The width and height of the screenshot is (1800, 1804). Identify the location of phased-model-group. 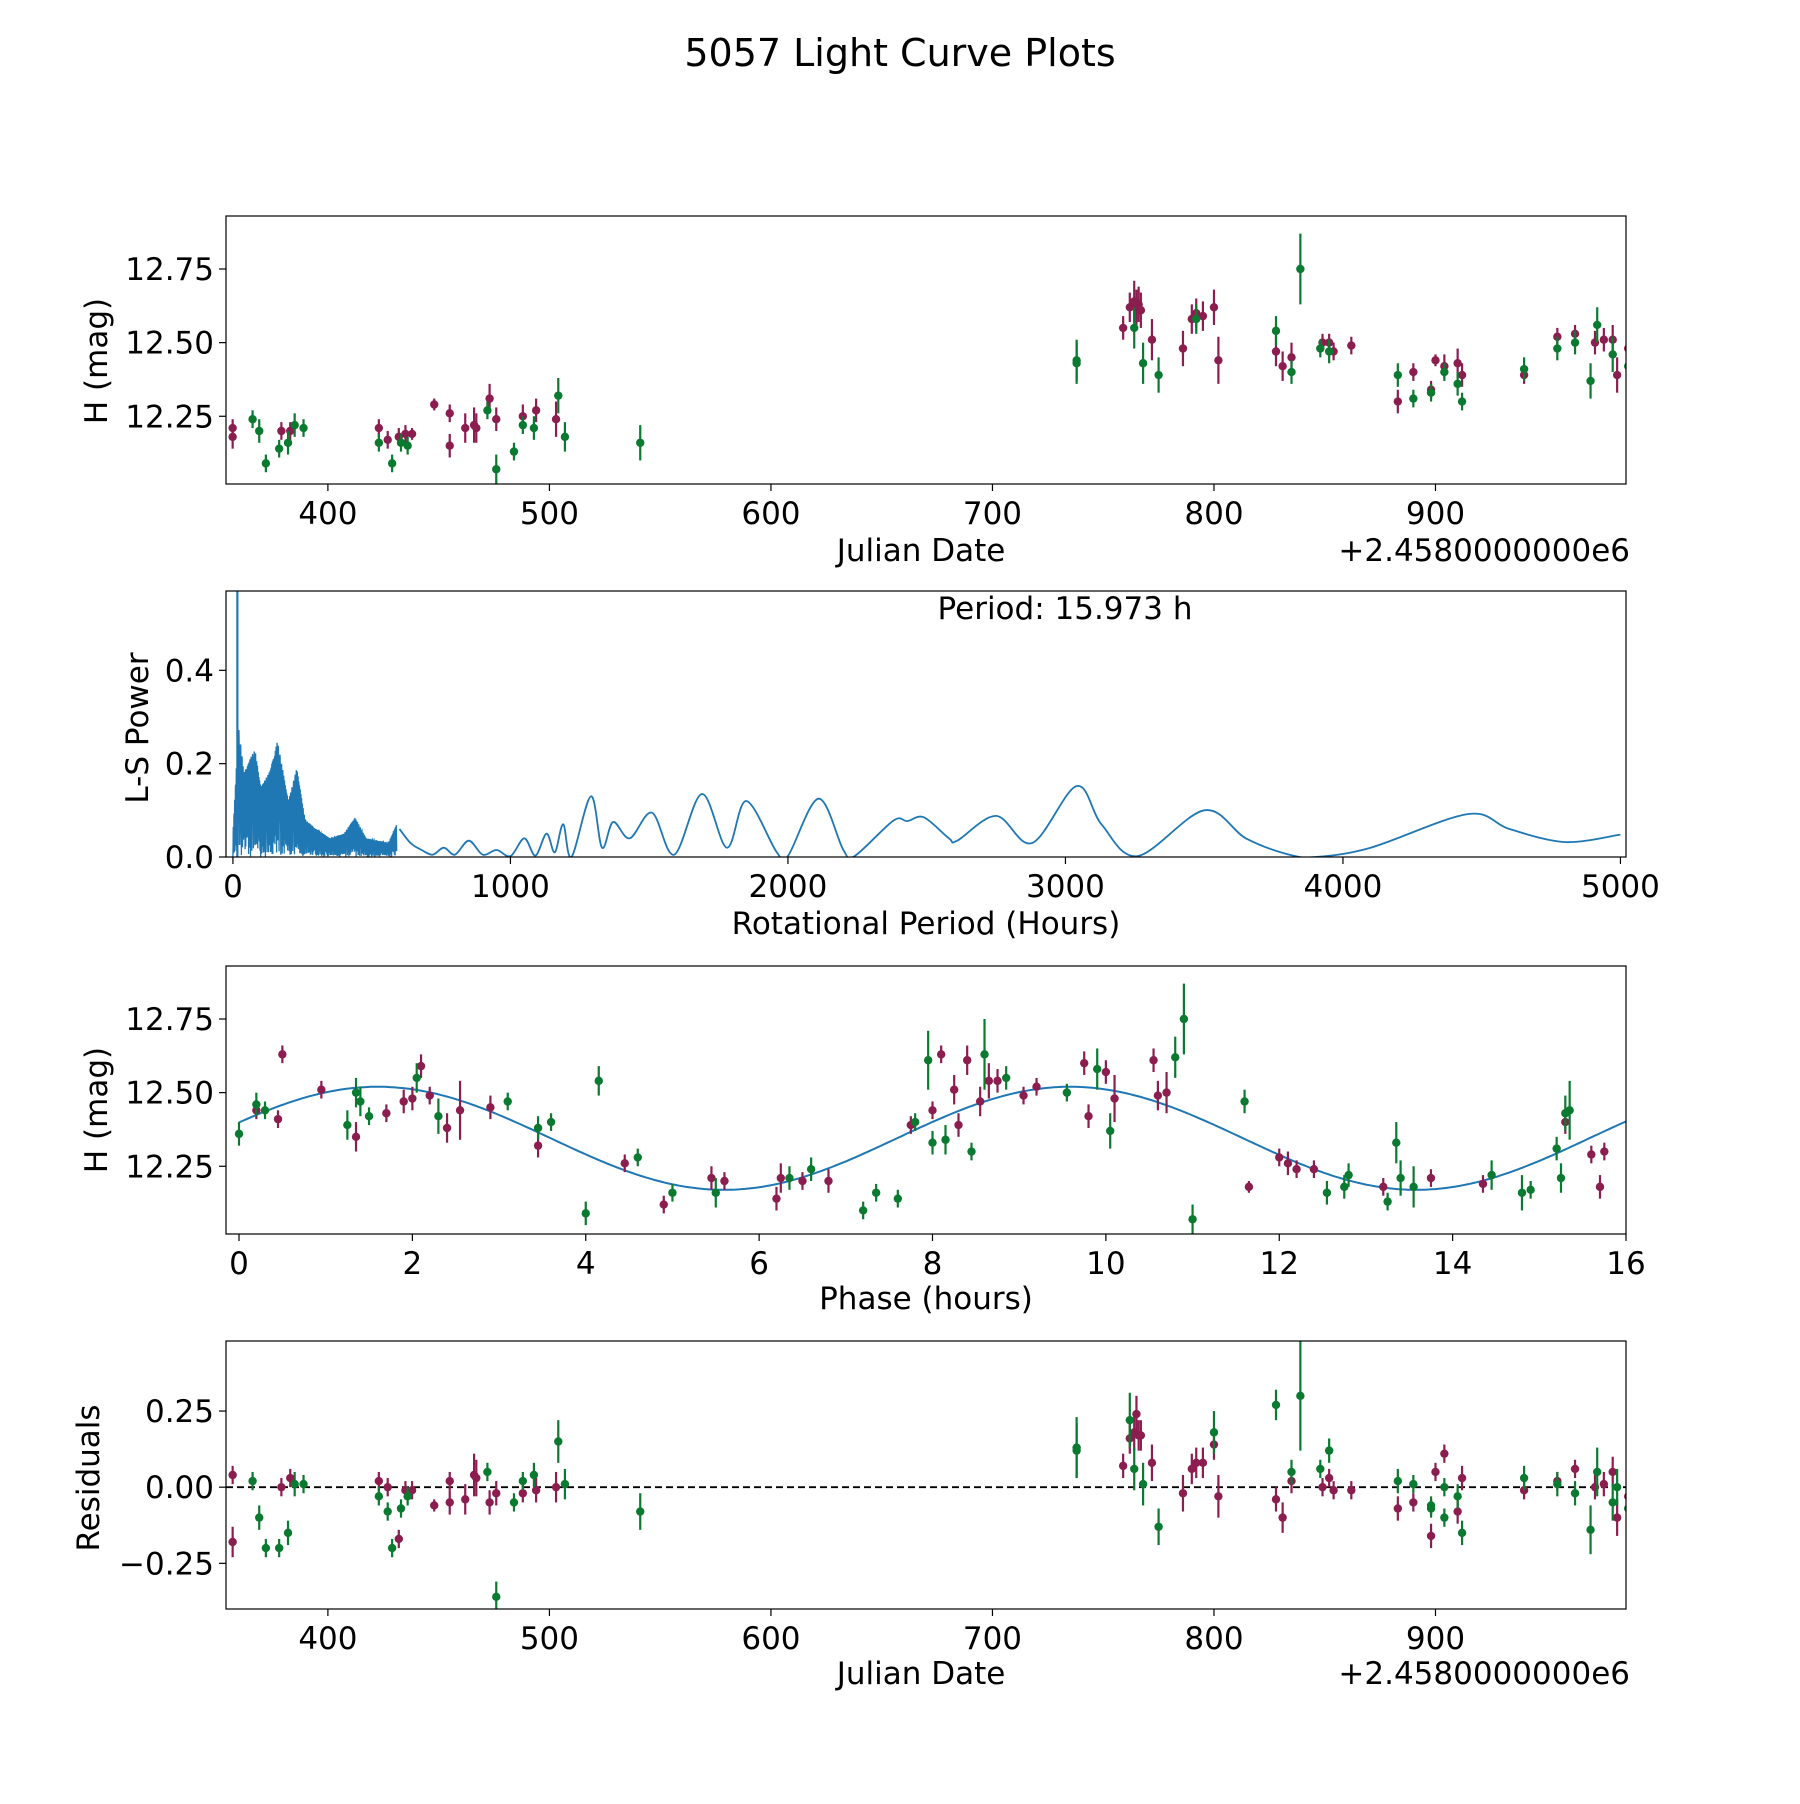
(932, 1138).